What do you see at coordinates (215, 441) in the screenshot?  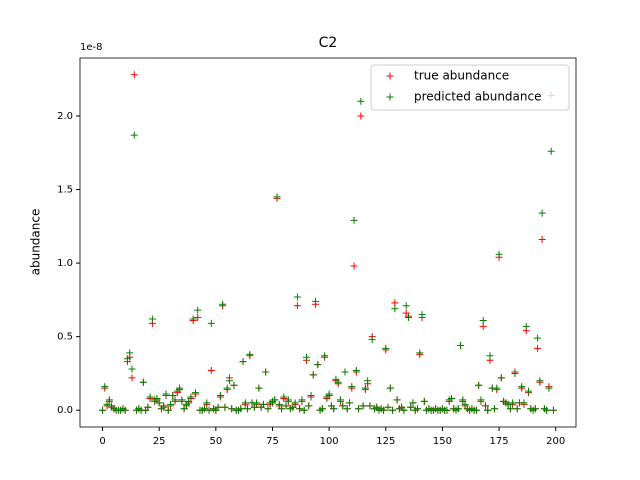 I see `x-tick-label: 50` at bounding box center [215, 441].